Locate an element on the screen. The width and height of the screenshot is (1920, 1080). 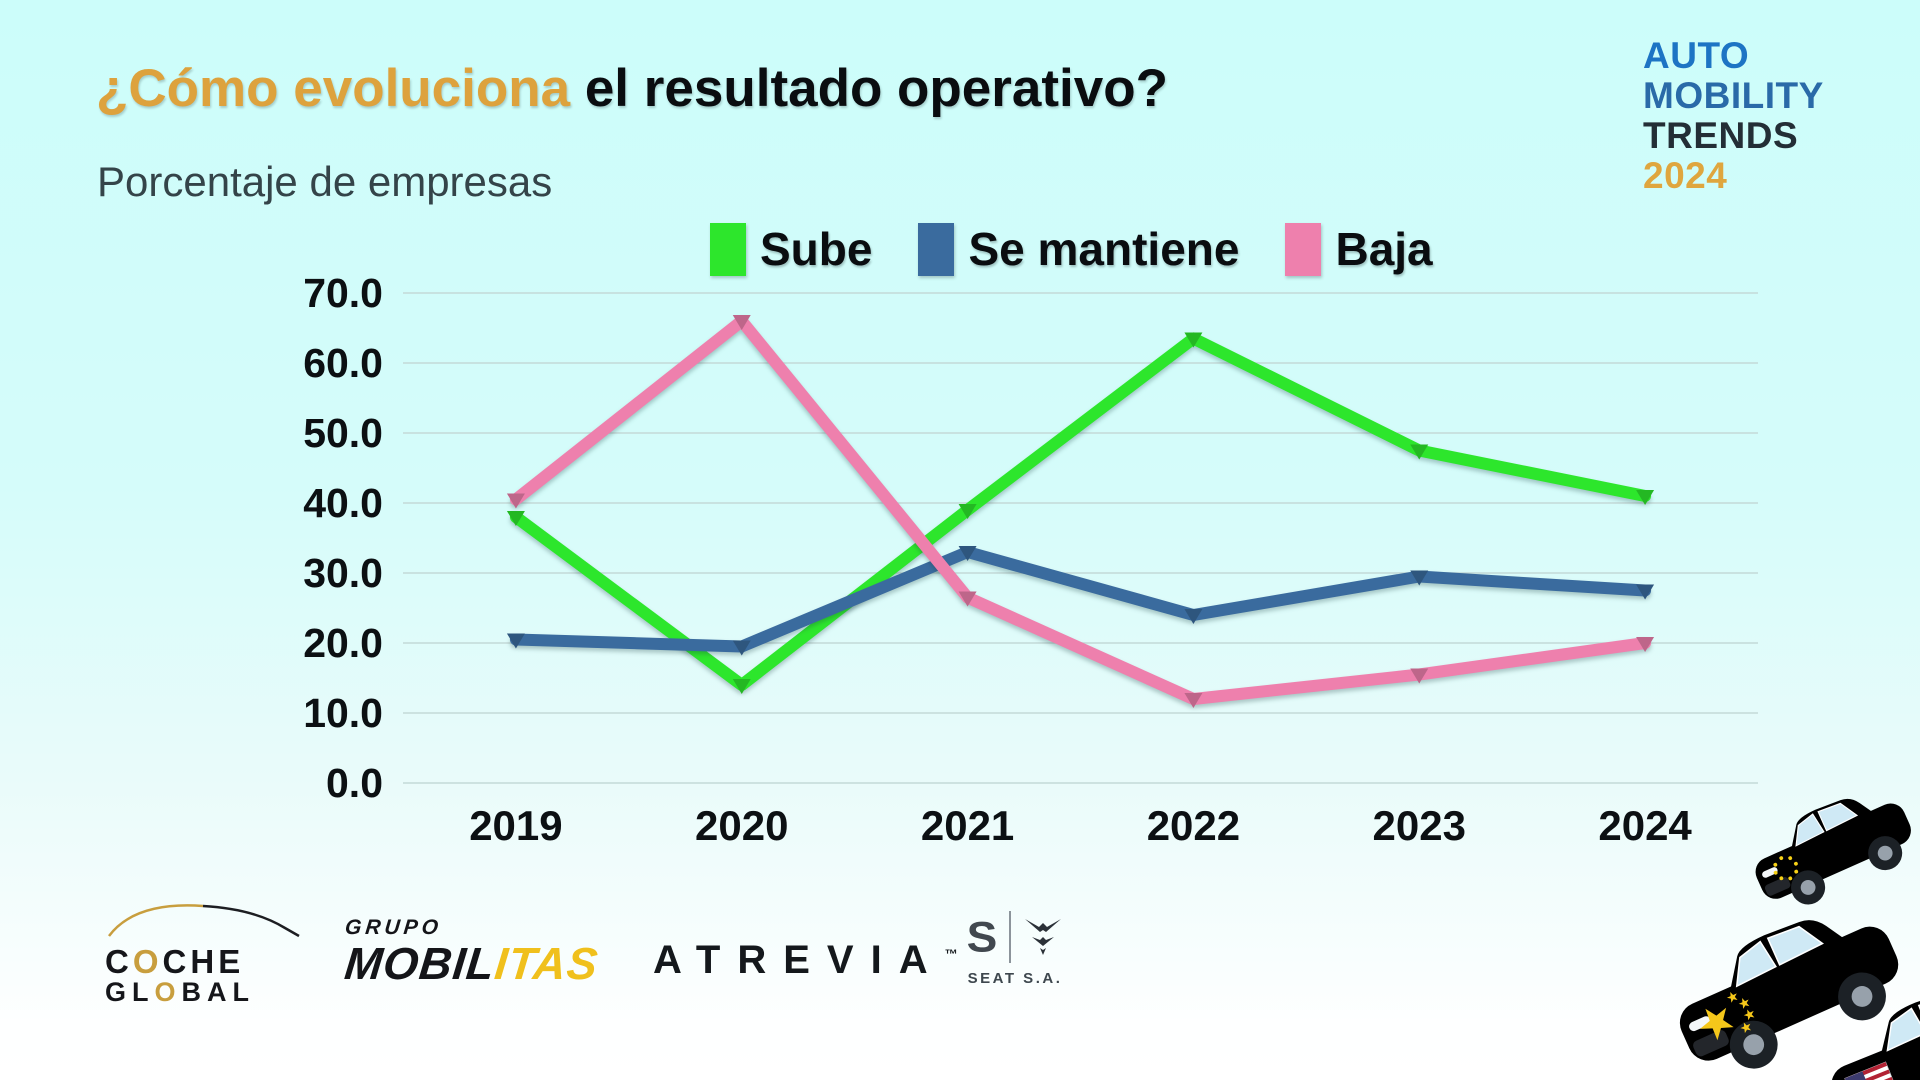
seat-sa-logo: S SEAT S.A. is located at coordinates (1015, 947).